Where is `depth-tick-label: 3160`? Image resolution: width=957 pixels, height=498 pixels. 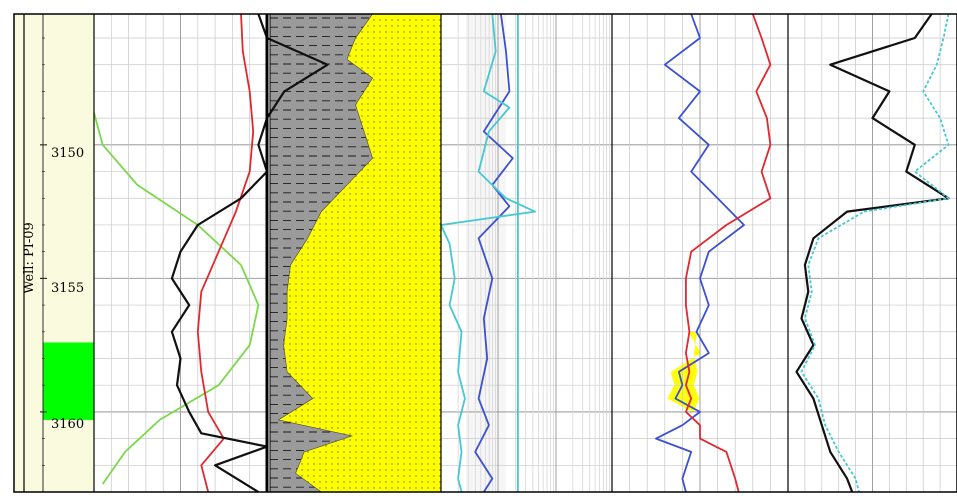
depth-tick-label: 3160 is located at coordinates (67, 424).